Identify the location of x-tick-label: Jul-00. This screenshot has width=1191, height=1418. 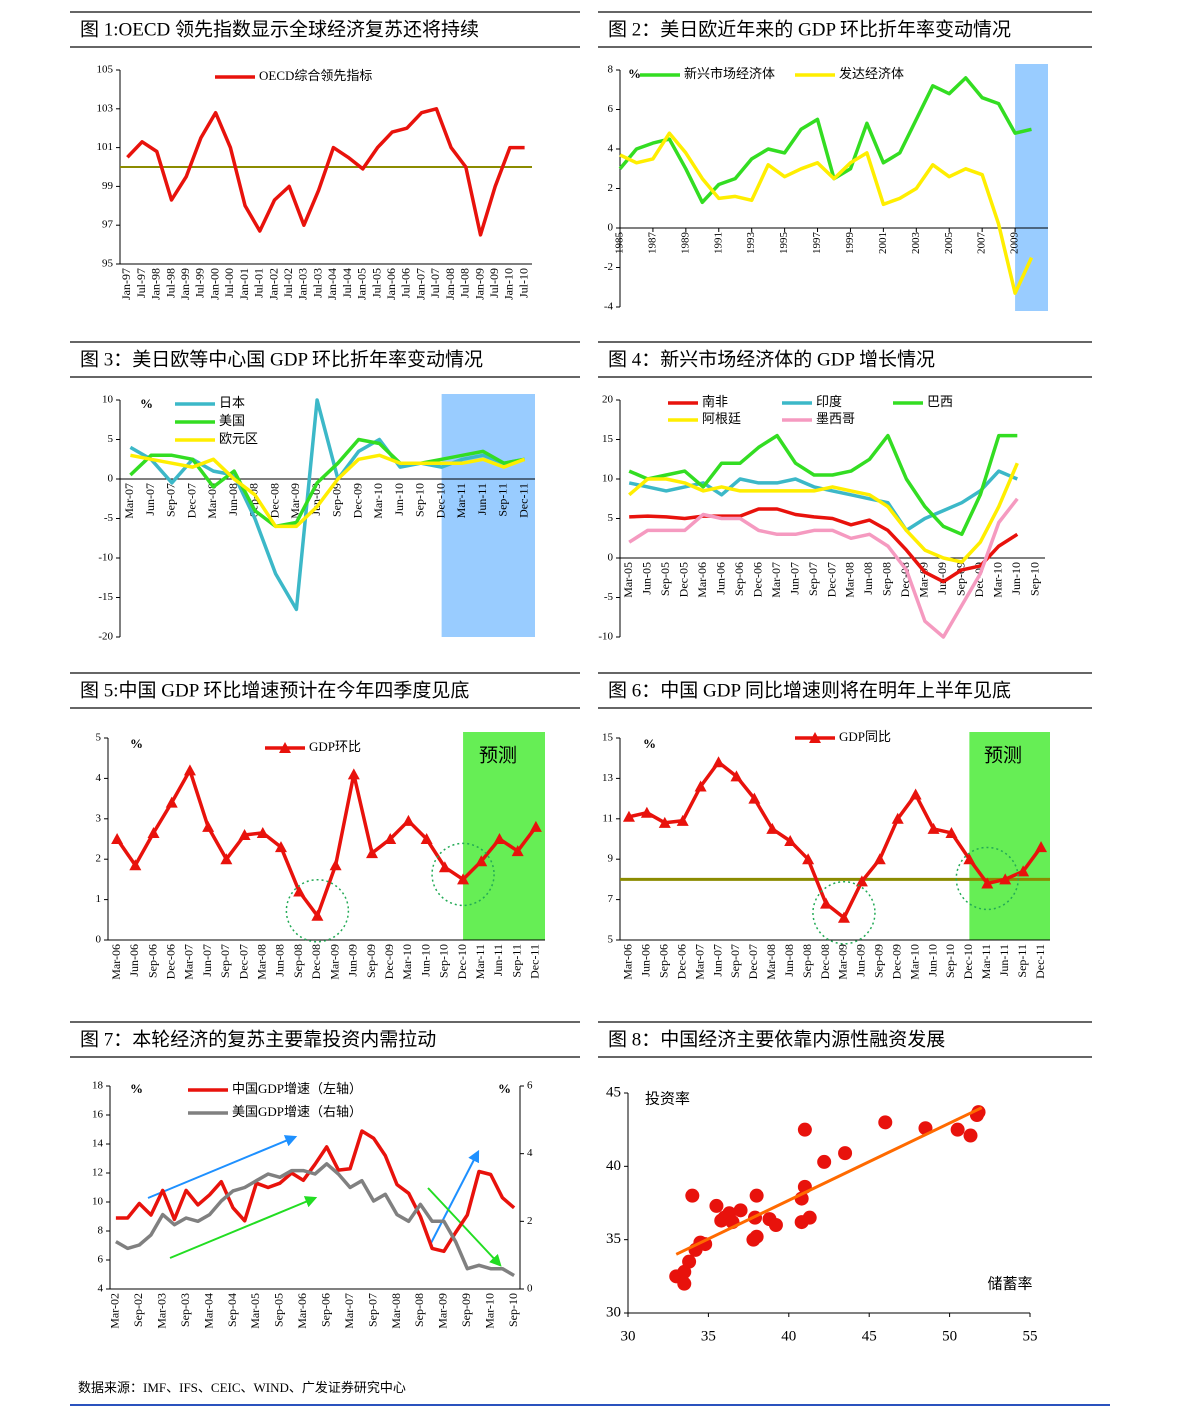
(229, 283).